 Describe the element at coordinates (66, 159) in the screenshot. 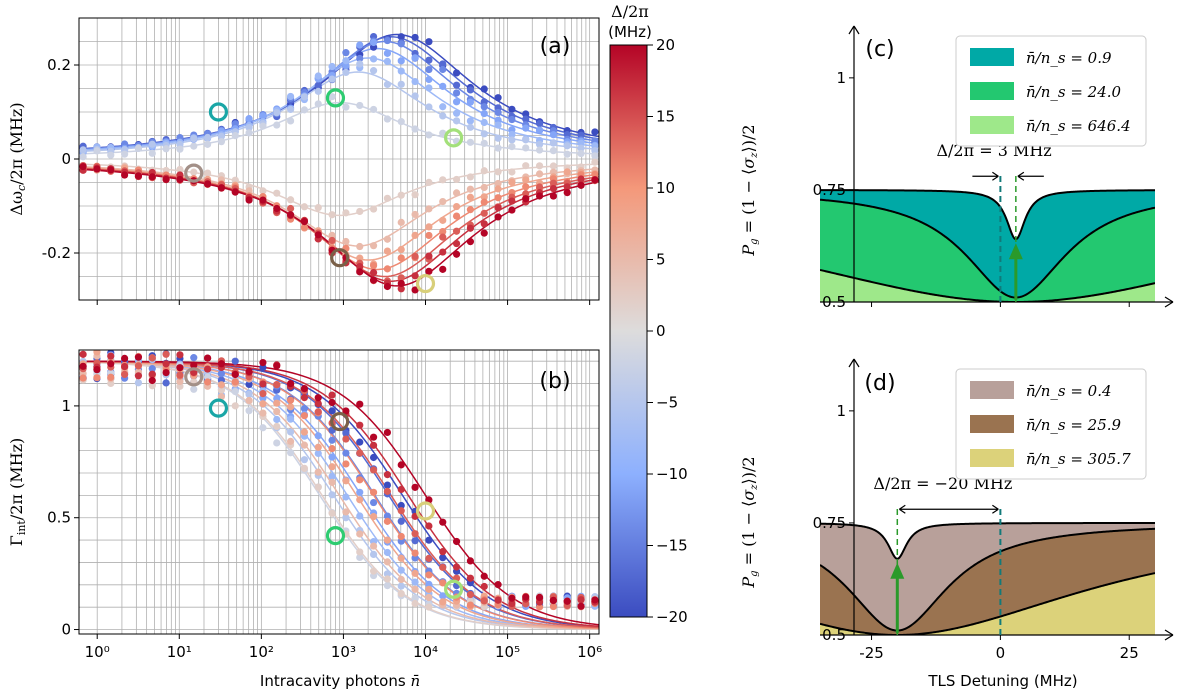

I see `y-tick-label: 0` at that location.